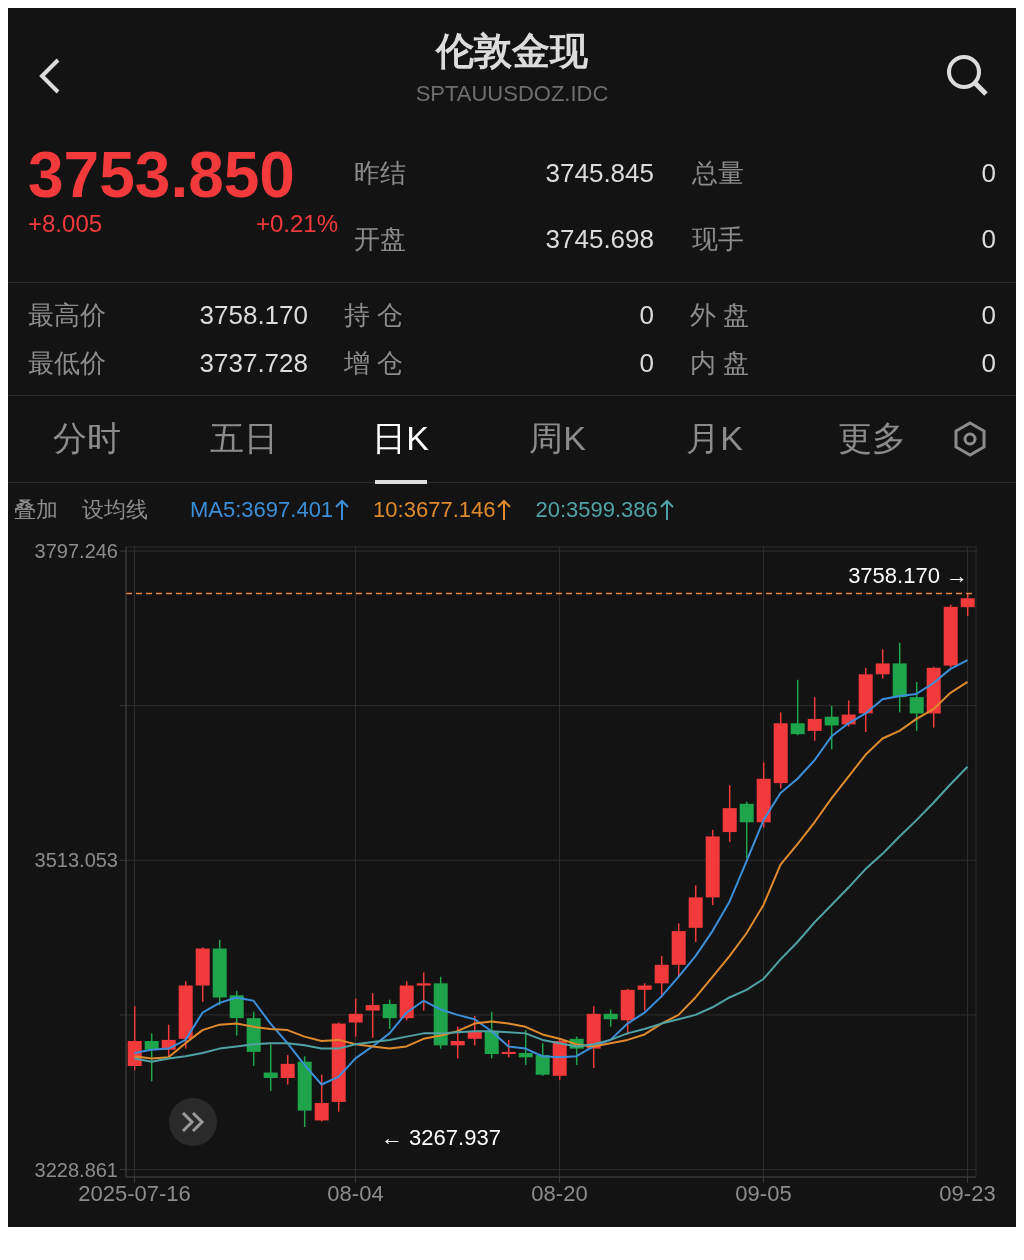 This screenshot has height=1260, width=1024. What do you see at coordinates (400, 438) in the screenshot?
I see `text: 日K` at bounding box center [400, 438].